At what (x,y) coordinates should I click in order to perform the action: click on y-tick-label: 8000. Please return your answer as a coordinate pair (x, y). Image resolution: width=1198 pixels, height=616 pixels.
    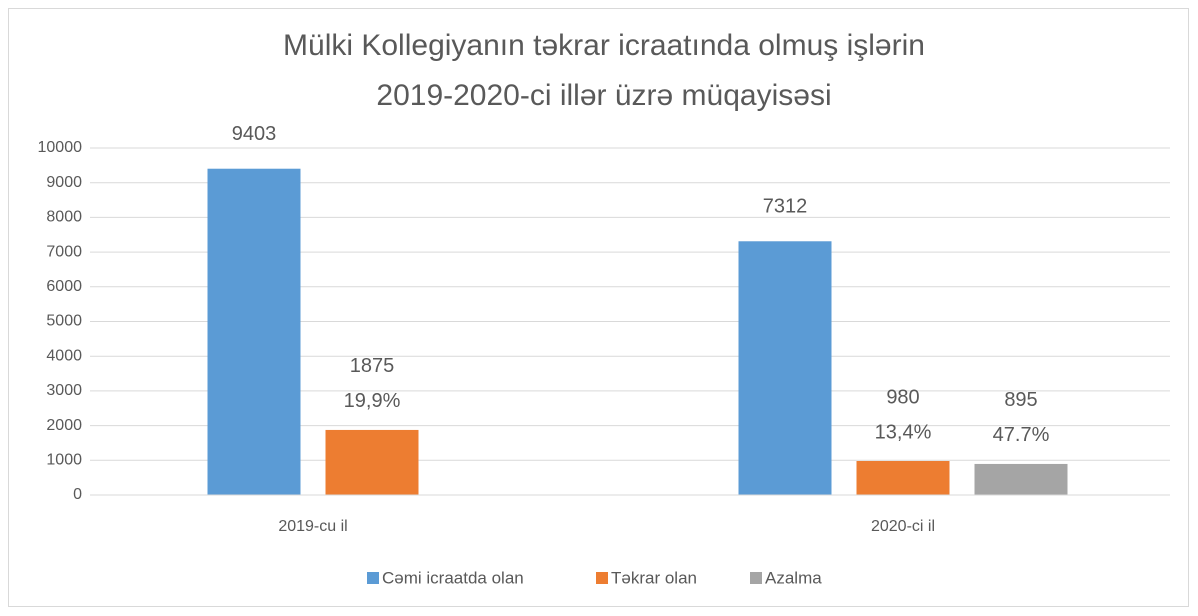
    Looking at the image, I should click on (64, 217).